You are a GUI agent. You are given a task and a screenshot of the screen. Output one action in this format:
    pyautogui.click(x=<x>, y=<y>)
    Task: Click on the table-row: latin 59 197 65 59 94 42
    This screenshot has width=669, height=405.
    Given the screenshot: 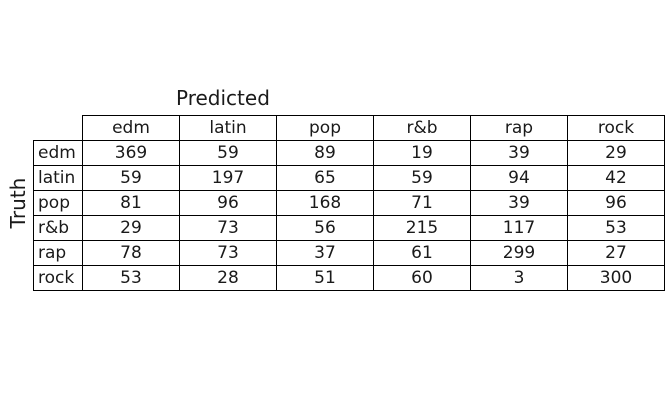 What is the action you would take?
    pyautogui.click(x=349, y=178)
    